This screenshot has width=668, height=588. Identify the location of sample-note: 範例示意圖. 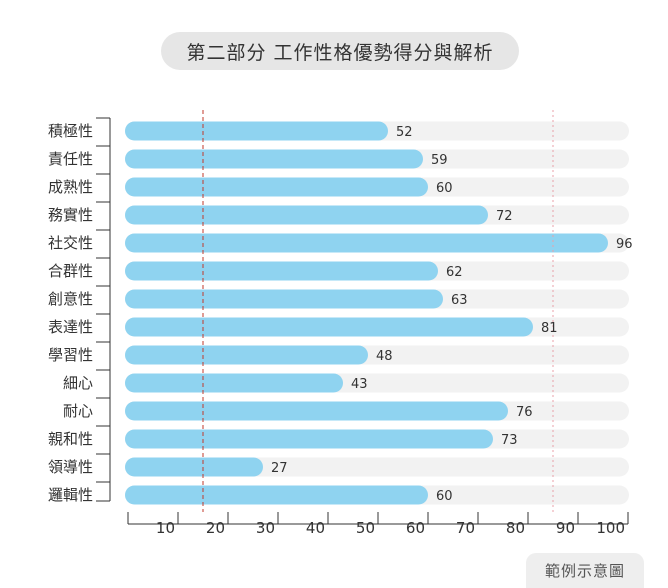
(585, 570).